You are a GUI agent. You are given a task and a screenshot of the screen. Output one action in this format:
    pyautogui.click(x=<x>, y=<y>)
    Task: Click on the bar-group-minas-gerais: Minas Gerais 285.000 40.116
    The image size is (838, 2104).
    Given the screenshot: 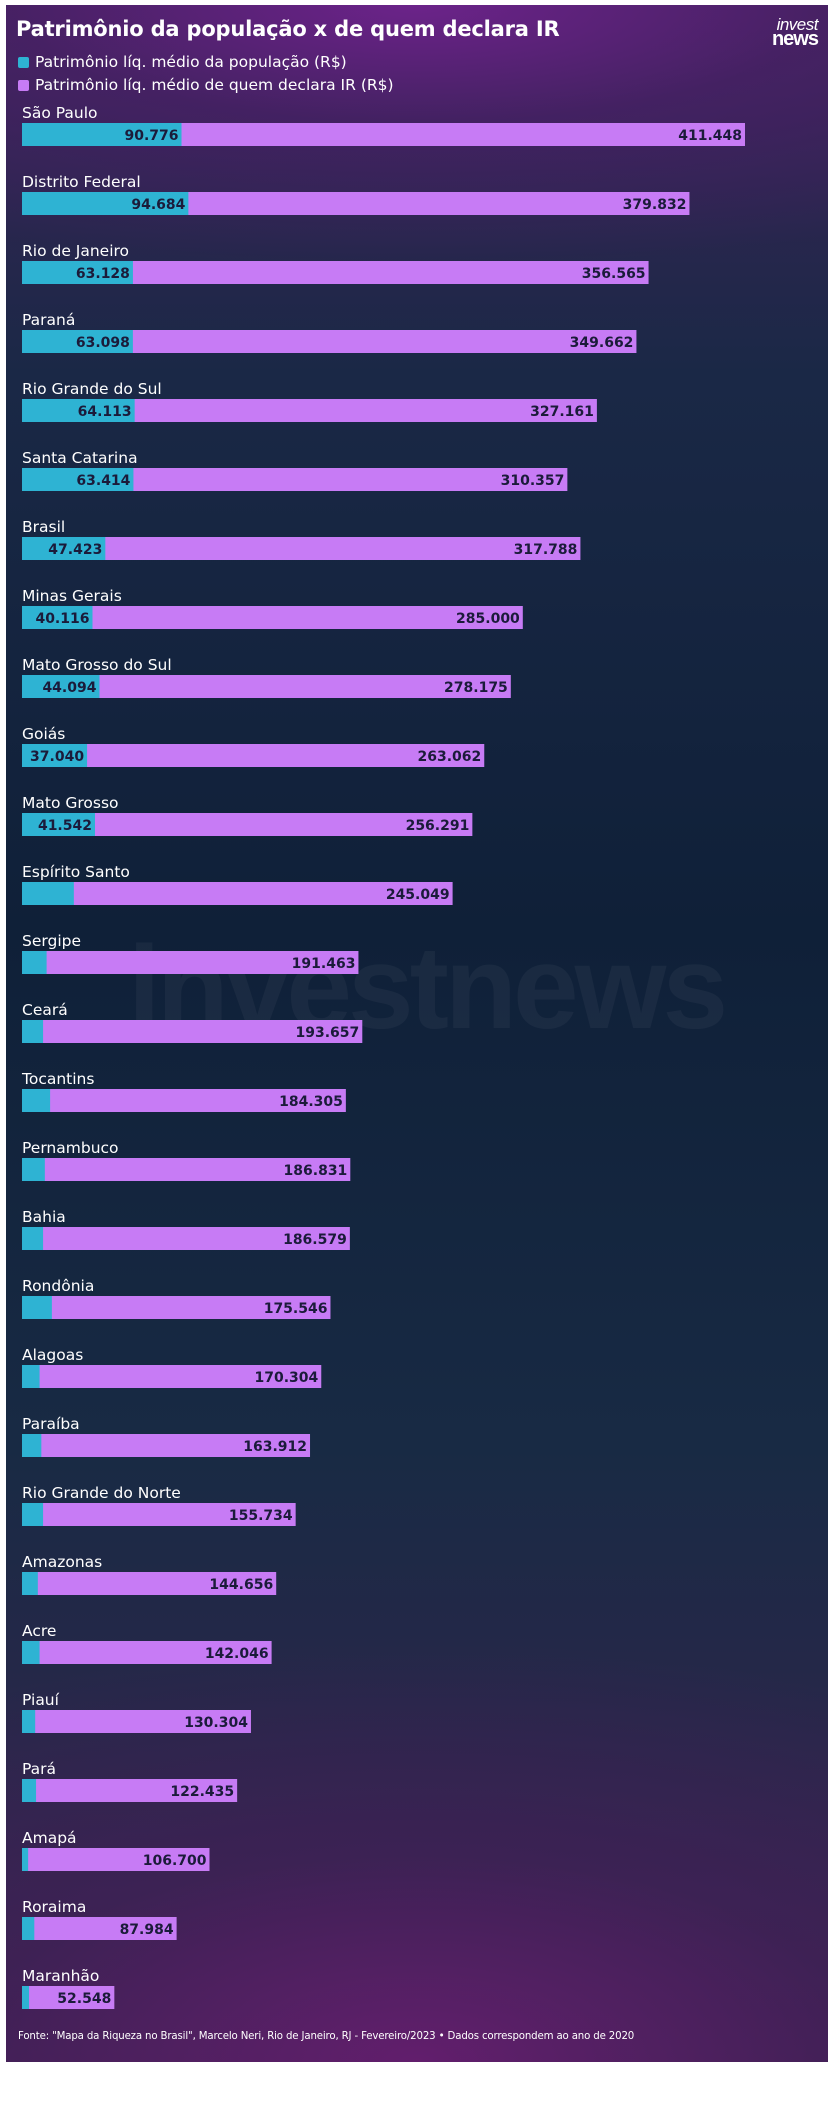 What is the action you would take?
    pyautogui.click(x=272, y=608)
    